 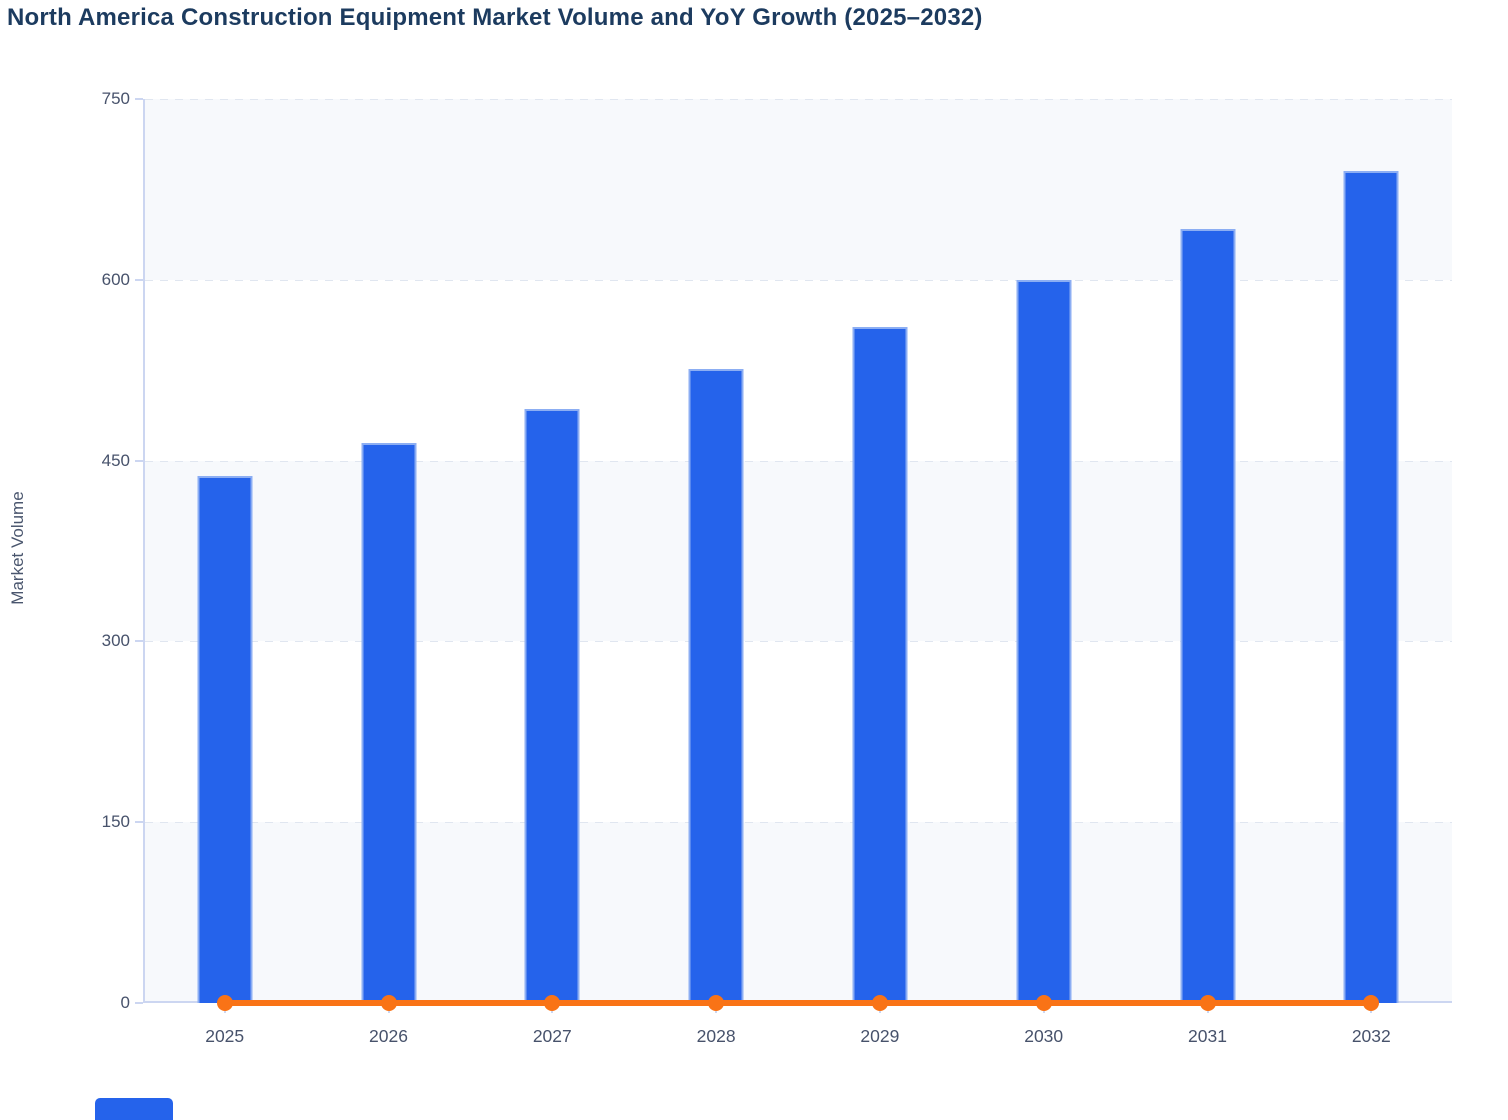 What do you see at coordinates (388, 722) in the screenshot?
I see `bar-2026` at bounding box center [388, 722].